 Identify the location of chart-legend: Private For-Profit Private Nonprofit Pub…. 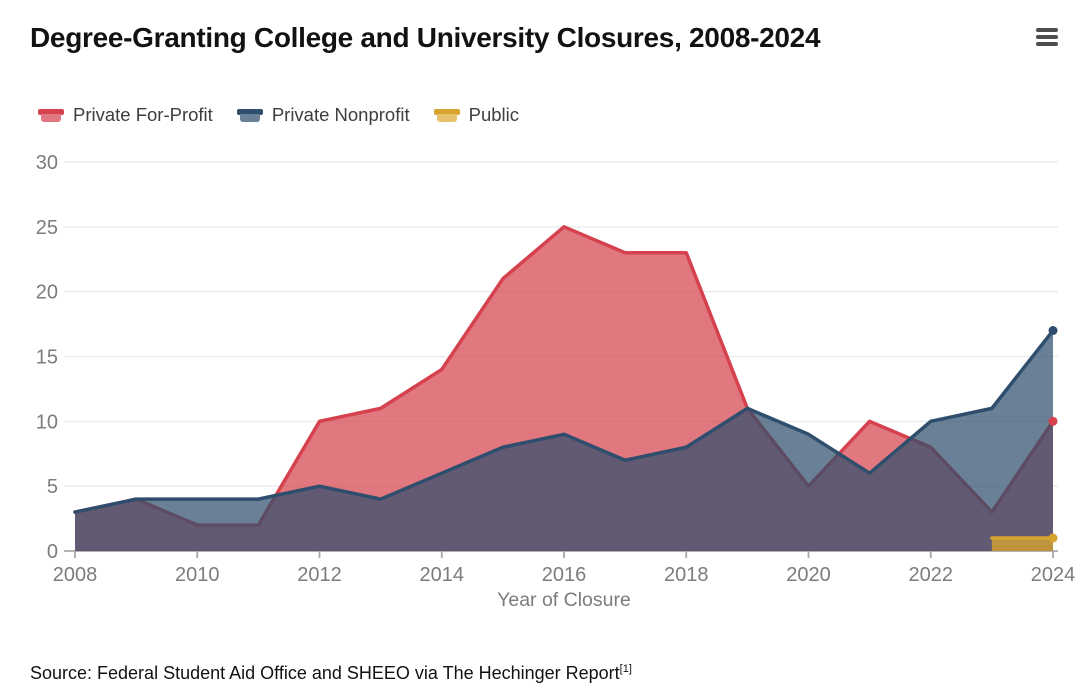
(278, 115).